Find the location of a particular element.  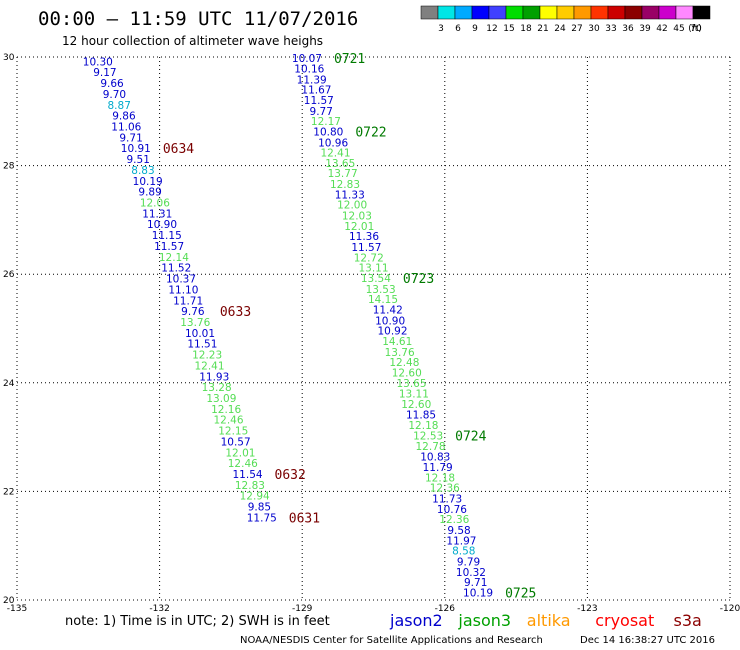

wave-height-value: 8.87 is located at coordinates (119, 106).